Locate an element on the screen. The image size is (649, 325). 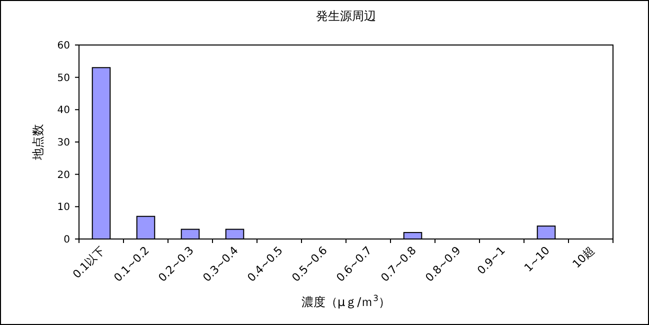
y-tick-label: 40 is located at coordinates (63, 110).